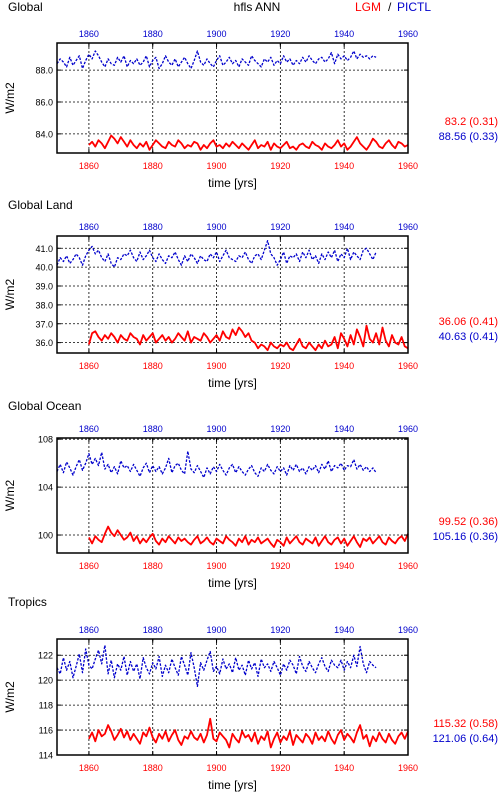 The height and width of the screenshot is (797, 504). Describe the element at coordinates (45, 656) in the screenshot. I see `y-tick-label: 122` at that location.